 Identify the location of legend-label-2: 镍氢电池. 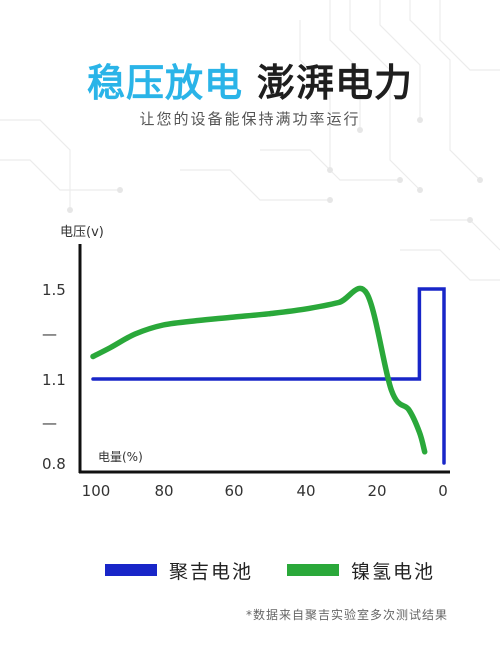
(393, 571).